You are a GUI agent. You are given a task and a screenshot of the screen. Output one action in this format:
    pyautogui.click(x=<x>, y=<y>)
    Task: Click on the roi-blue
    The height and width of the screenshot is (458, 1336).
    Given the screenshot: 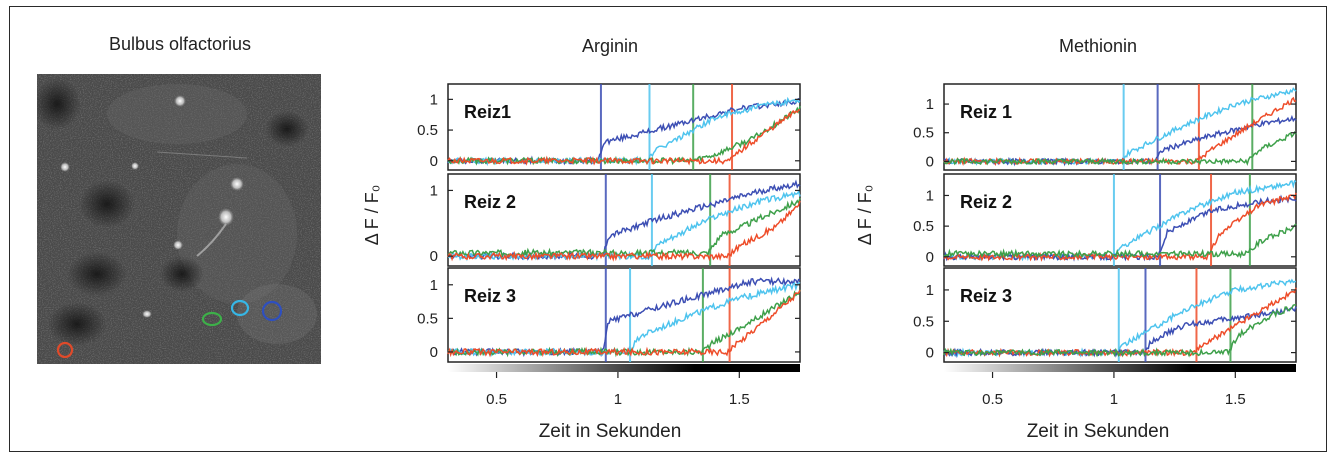 What is the action you would take?
    pyautogui.click(x=272, y=311)
    